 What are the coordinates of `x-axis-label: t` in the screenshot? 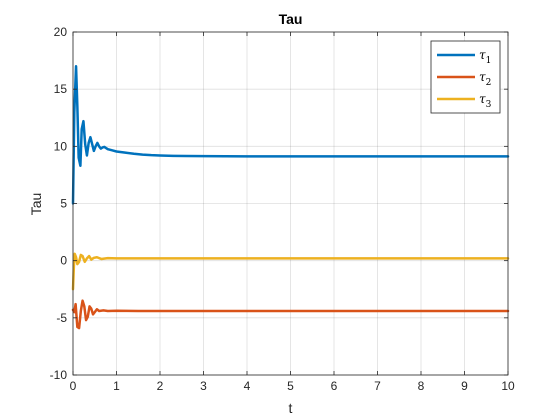 It's located at (291, 408).